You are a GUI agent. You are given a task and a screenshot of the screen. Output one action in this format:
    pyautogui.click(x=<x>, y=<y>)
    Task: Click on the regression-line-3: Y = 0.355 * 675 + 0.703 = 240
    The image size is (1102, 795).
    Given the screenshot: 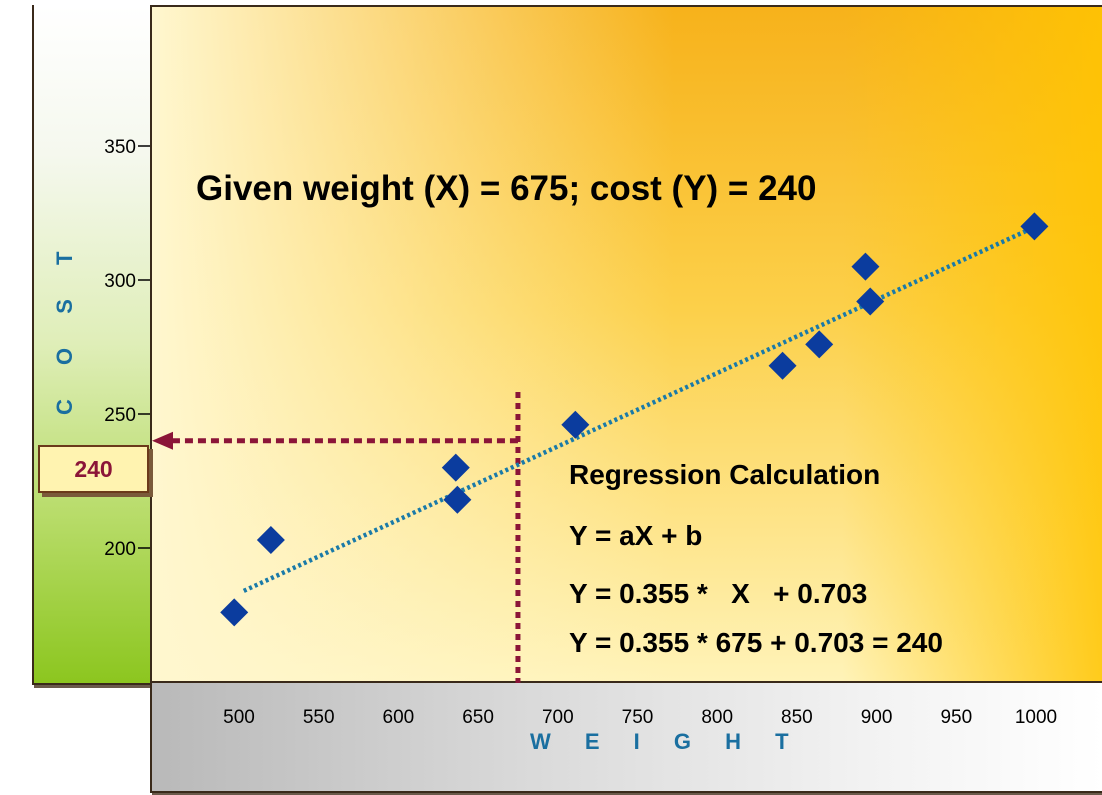 What is the action you would take?
    pyautogui.click(x=756, y=642)
    